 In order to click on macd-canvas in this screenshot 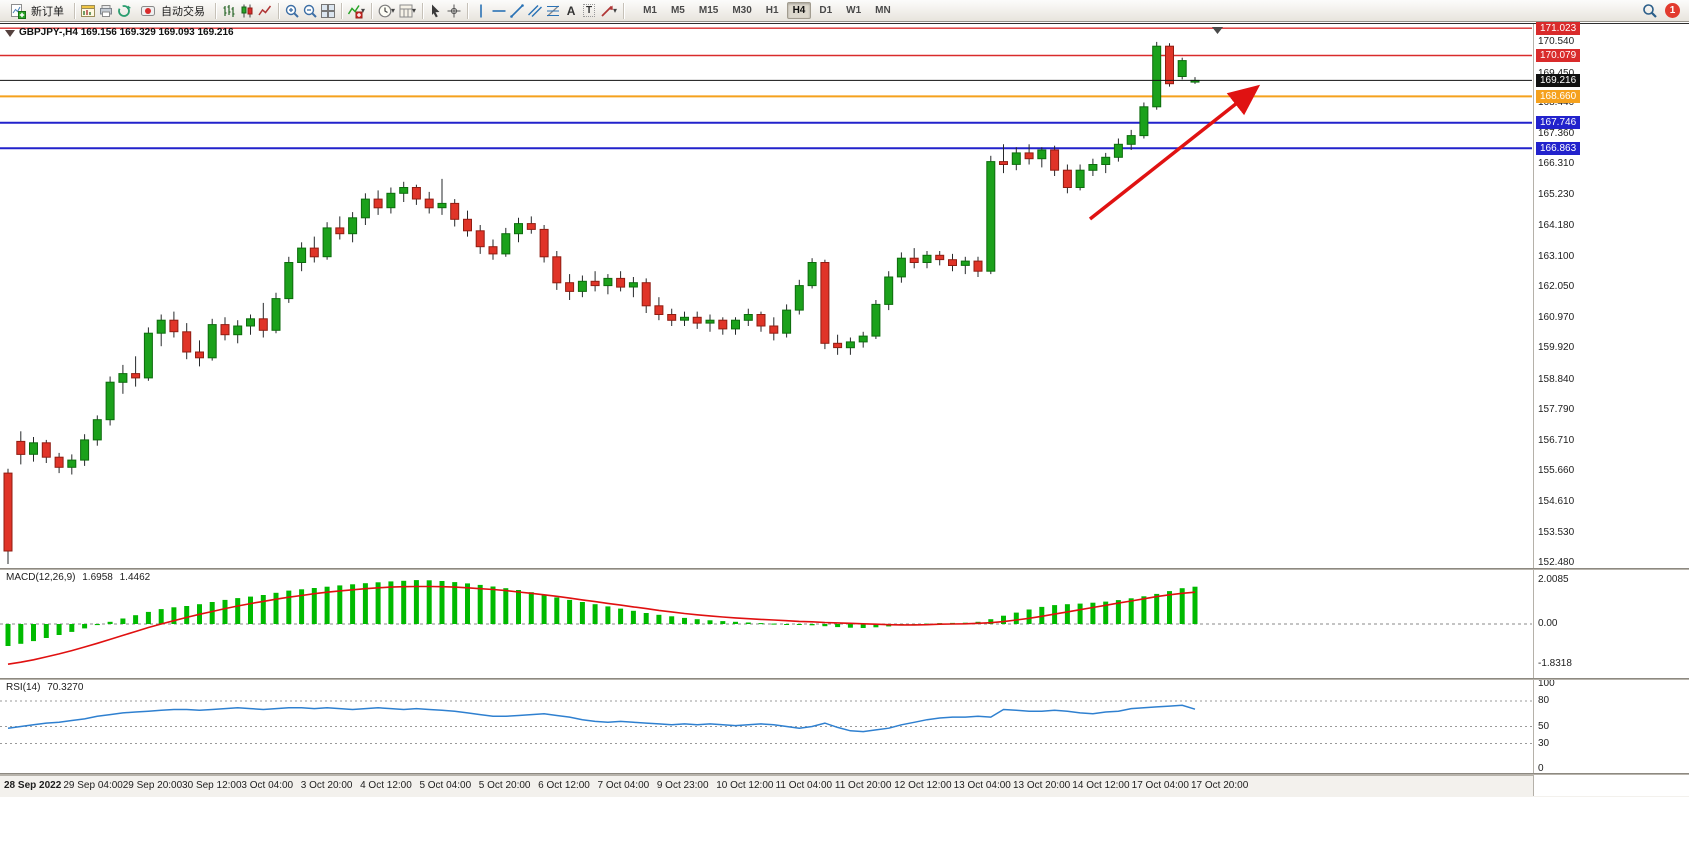, I will do `click(766, 624)`.